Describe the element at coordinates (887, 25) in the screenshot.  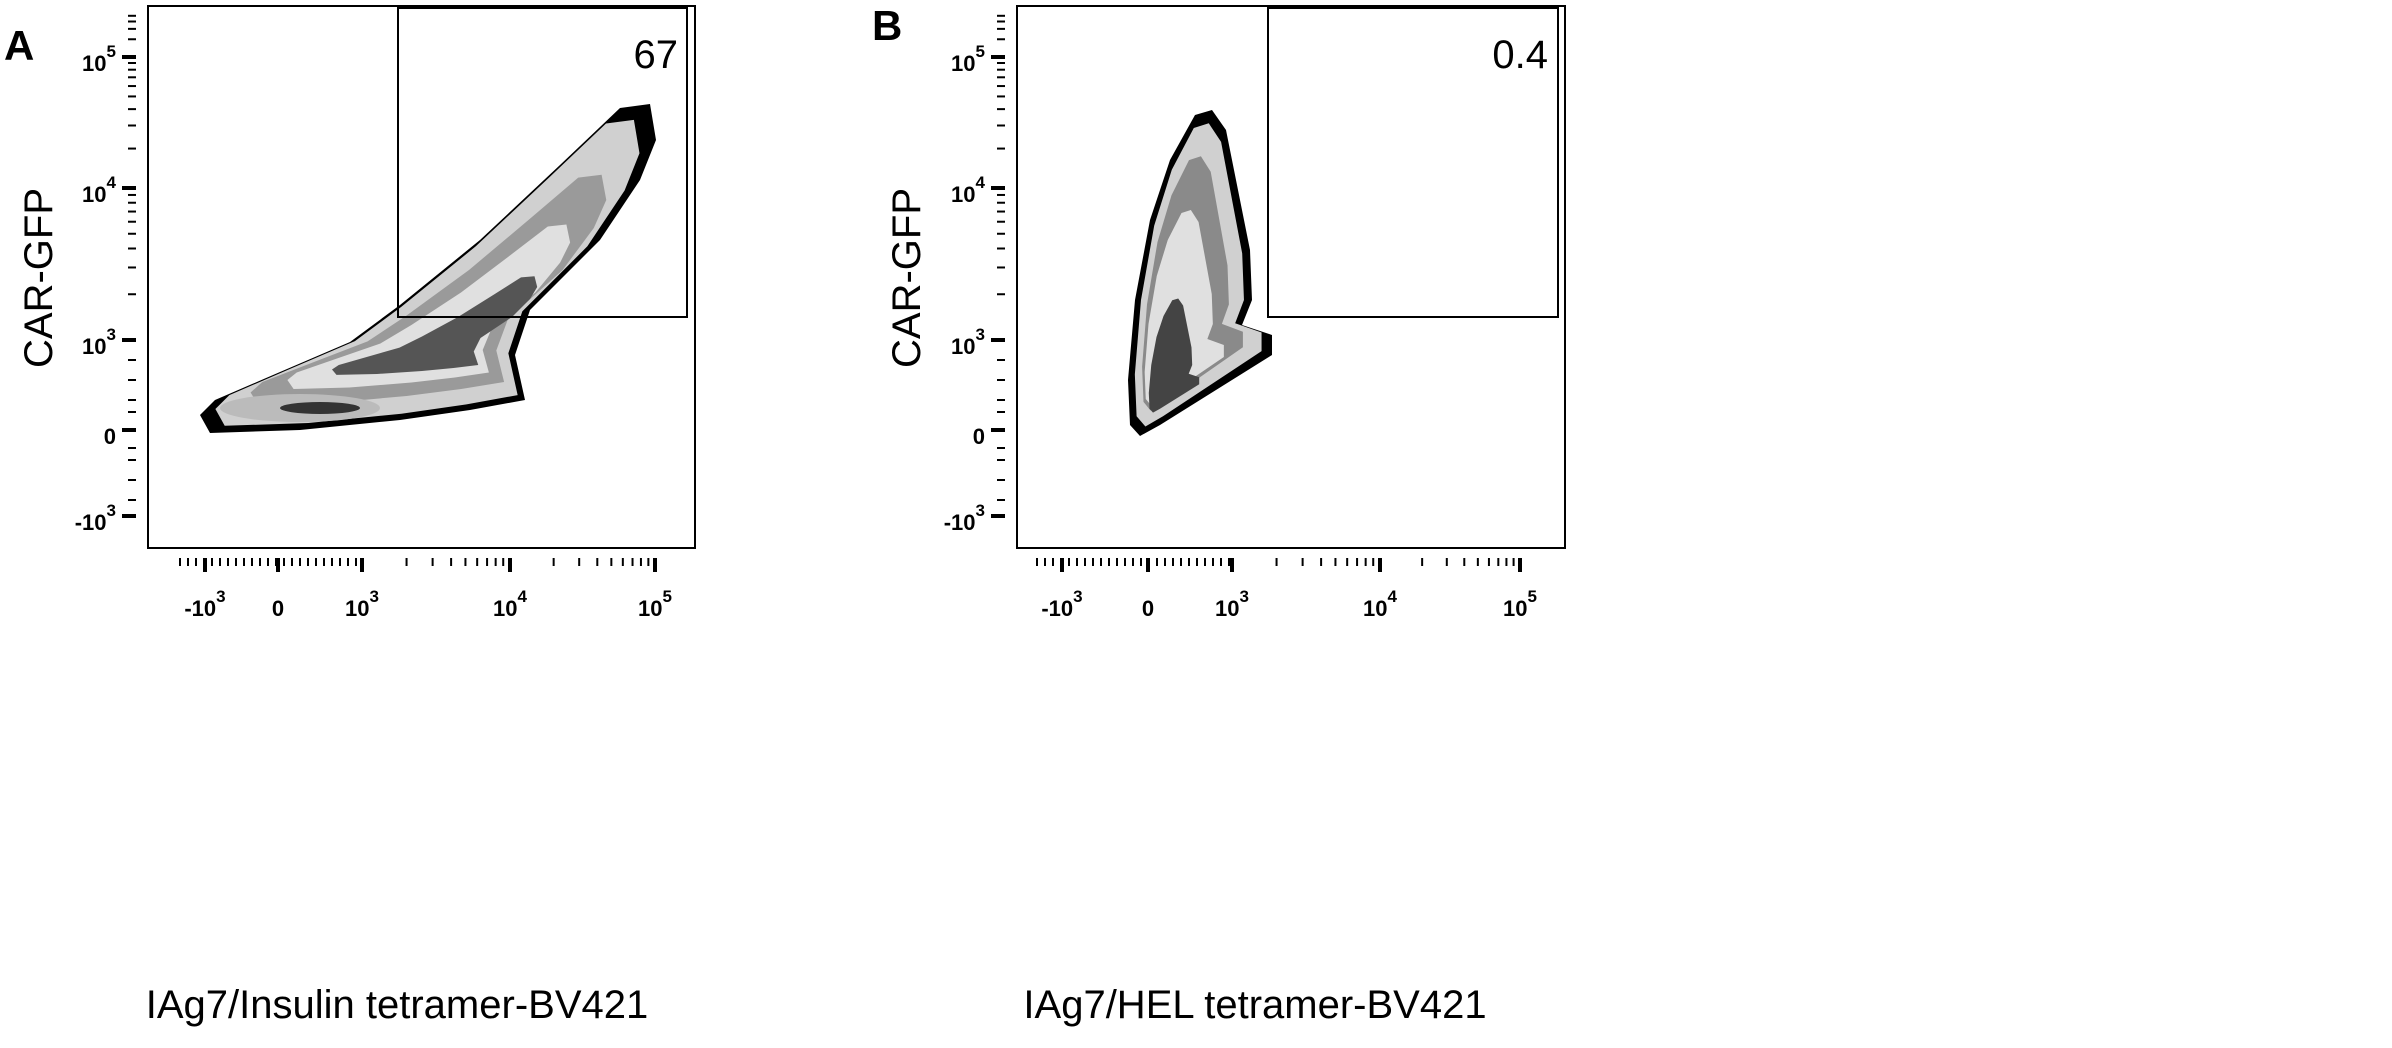
I see `panel-letter: B` at that location.